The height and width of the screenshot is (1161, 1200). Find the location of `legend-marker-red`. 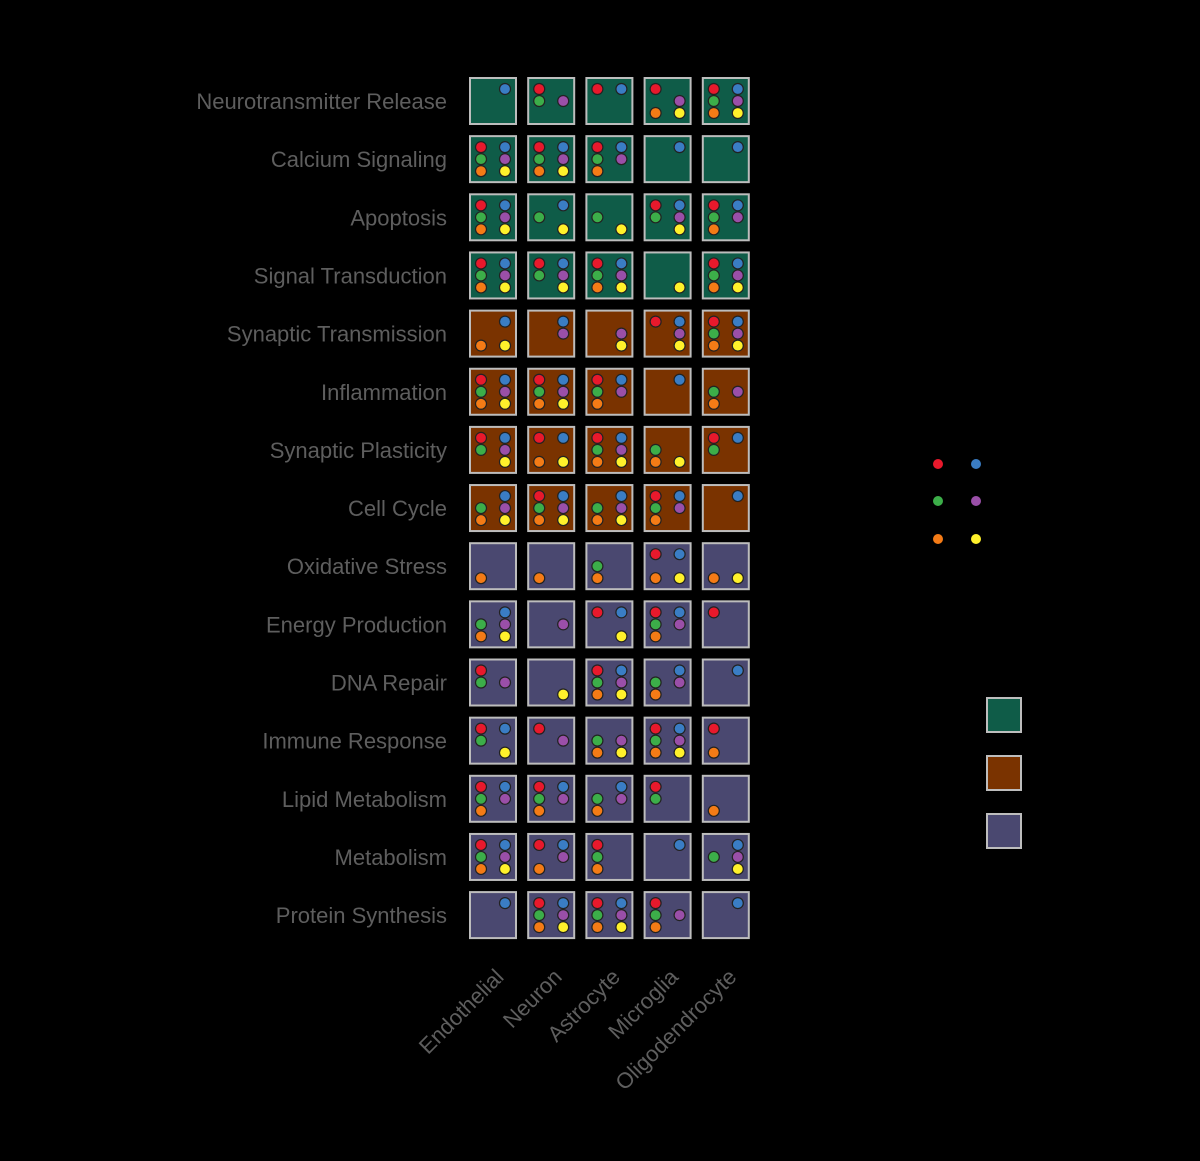

legend-marker-red is located at coordinates (938, 464).